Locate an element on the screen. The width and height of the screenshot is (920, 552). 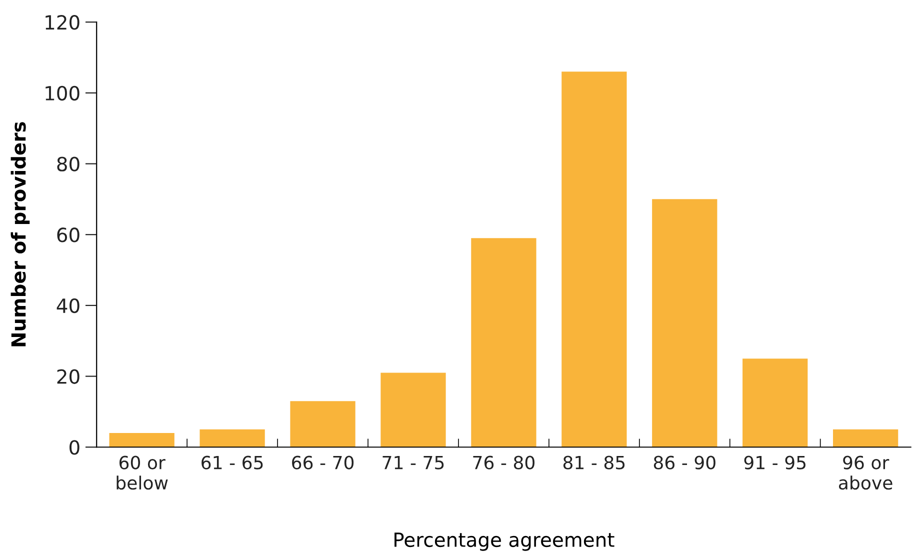
x-axis-title: Percentage agreement is located at coordinates (504, 541).